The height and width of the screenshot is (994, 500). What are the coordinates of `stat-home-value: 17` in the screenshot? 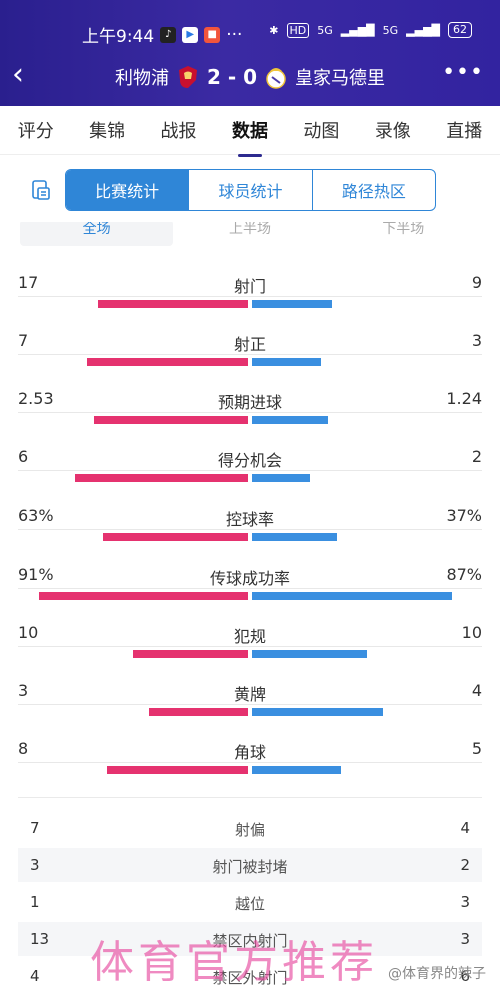 It's located at (28, 282).